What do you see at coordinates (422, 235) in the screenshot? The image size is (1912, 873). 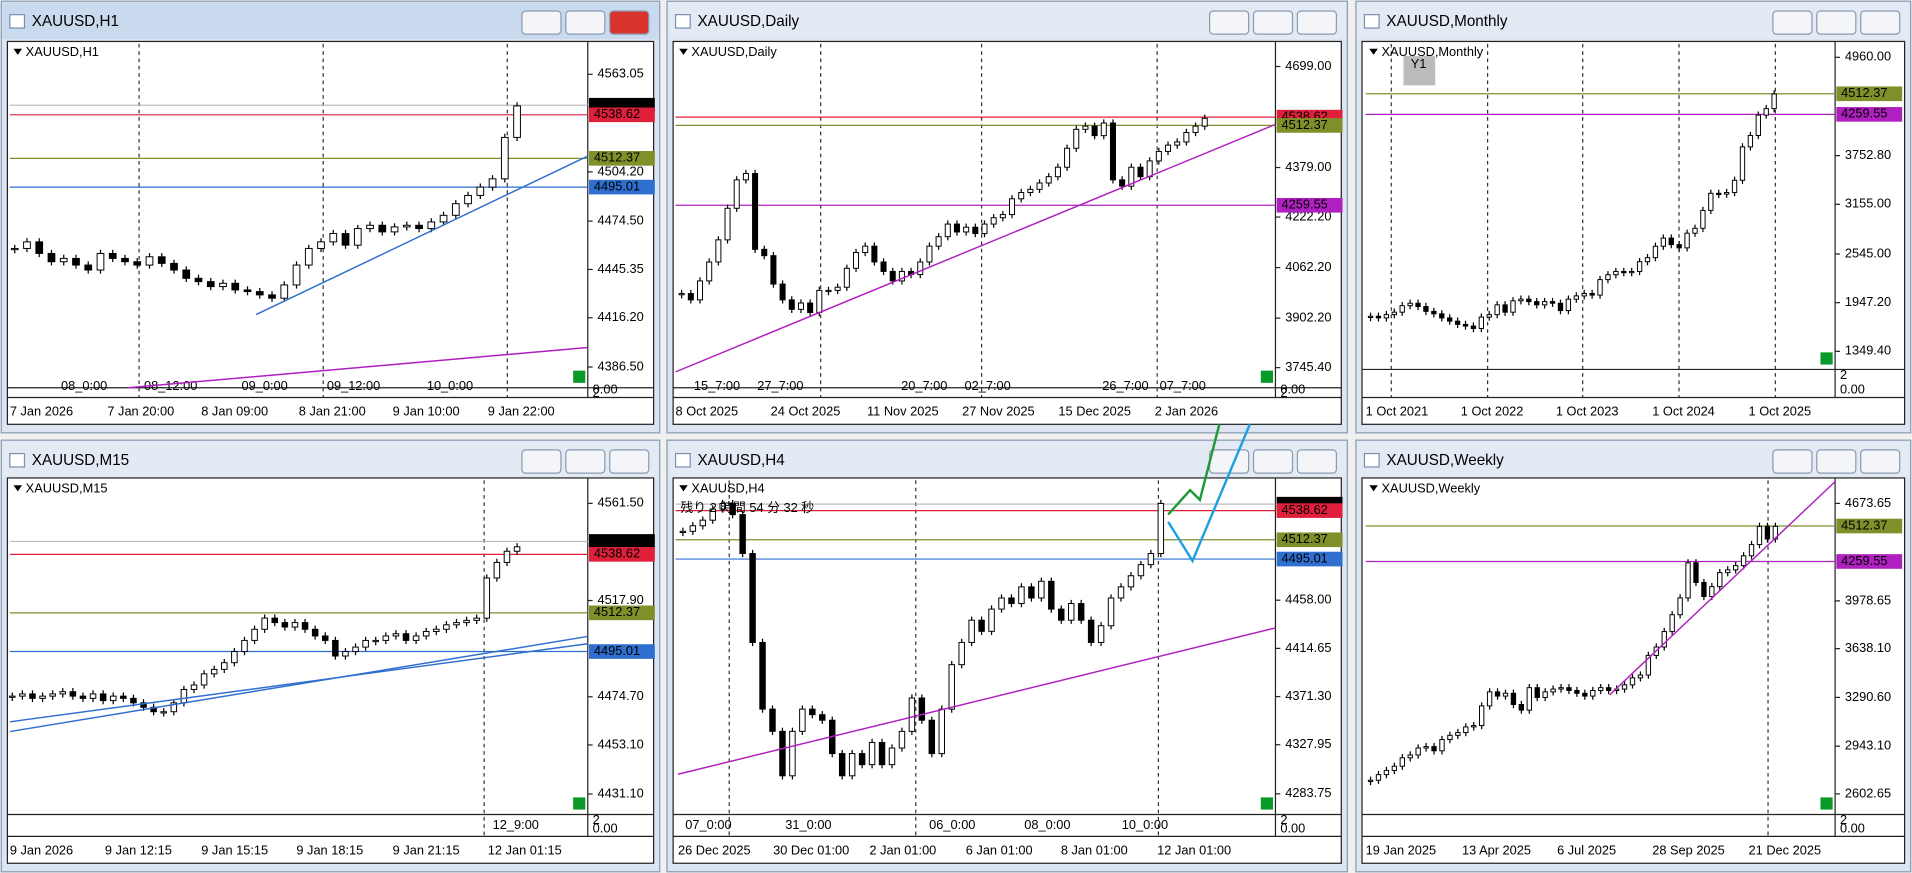 I see `trendline` at bounding box center [422, 235].